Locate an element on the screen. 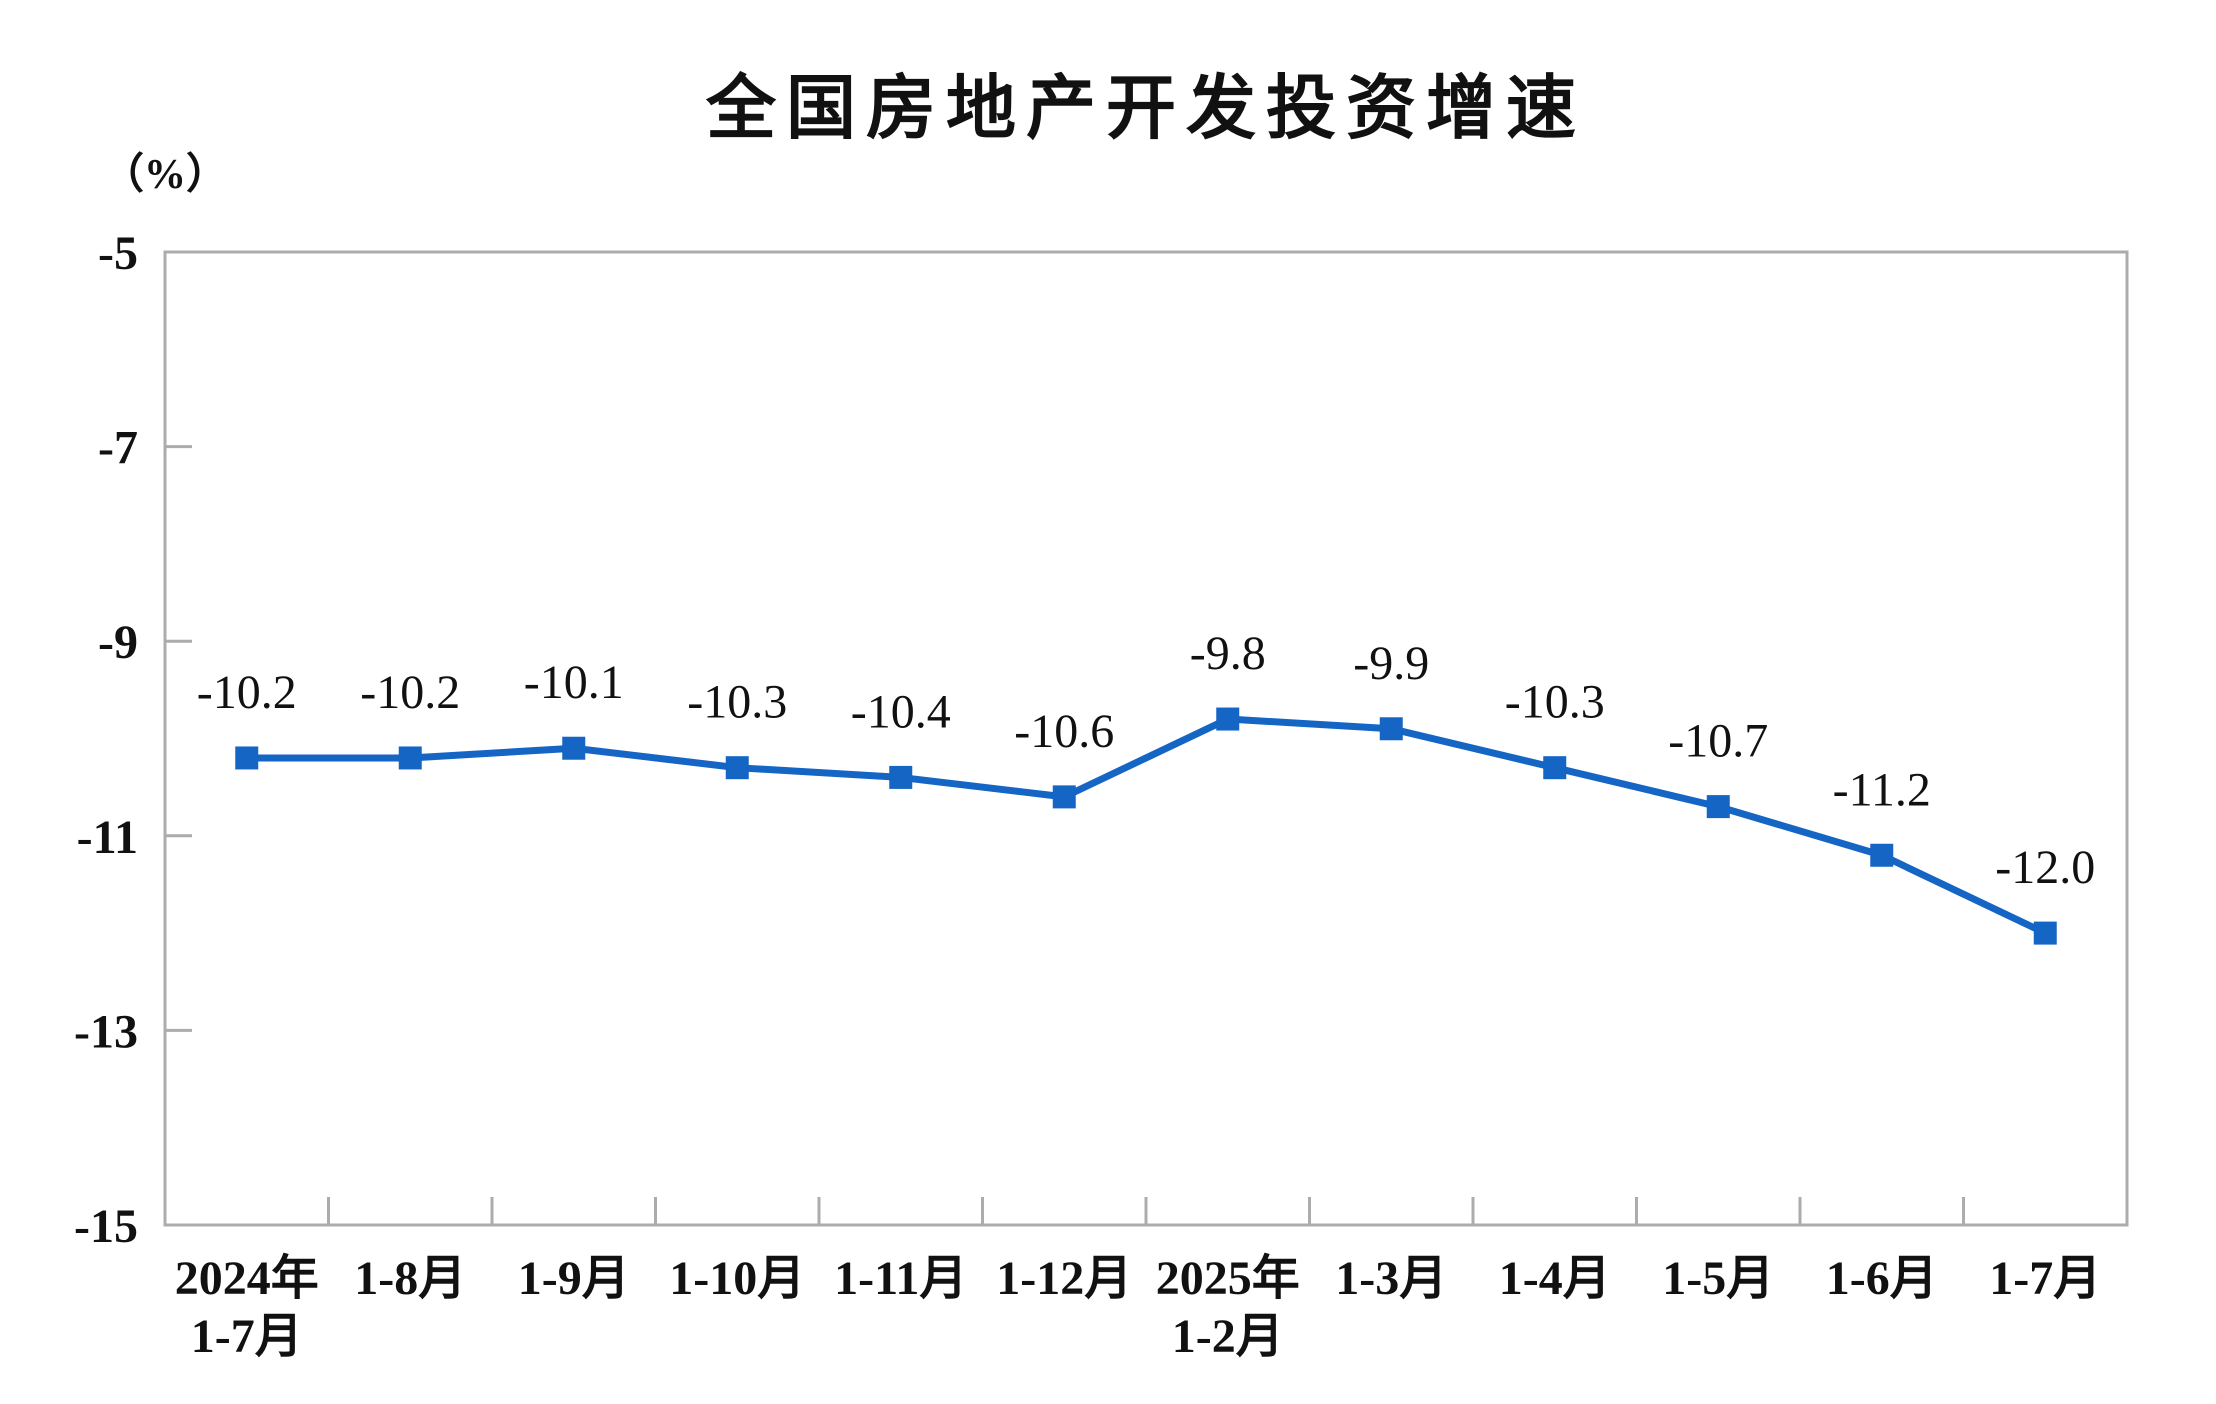 The width and height of the screenshot is (2216, 1404). y-axis-label: -13 is located at coordinates (106, 1031).